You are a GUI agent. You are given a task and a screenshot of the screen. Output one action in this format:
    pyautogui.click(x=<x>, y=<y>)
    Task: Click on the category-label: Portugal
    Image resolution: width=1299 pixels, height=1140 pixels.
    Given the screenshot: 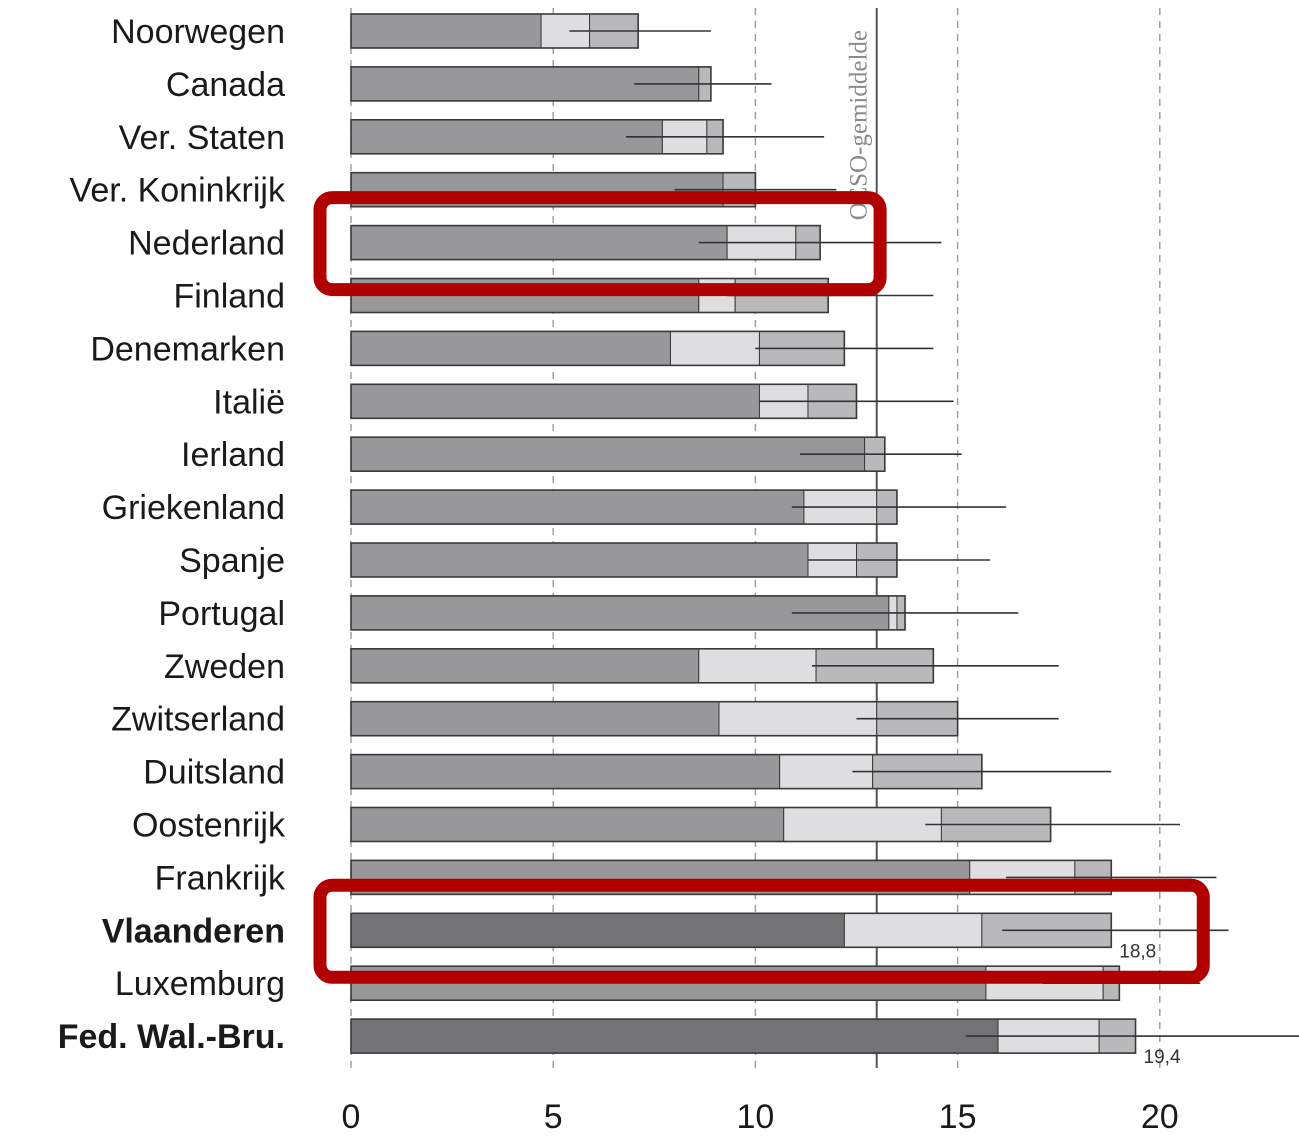 What is the action you would take?
    pyautogui.click(x=221, y=614)
    